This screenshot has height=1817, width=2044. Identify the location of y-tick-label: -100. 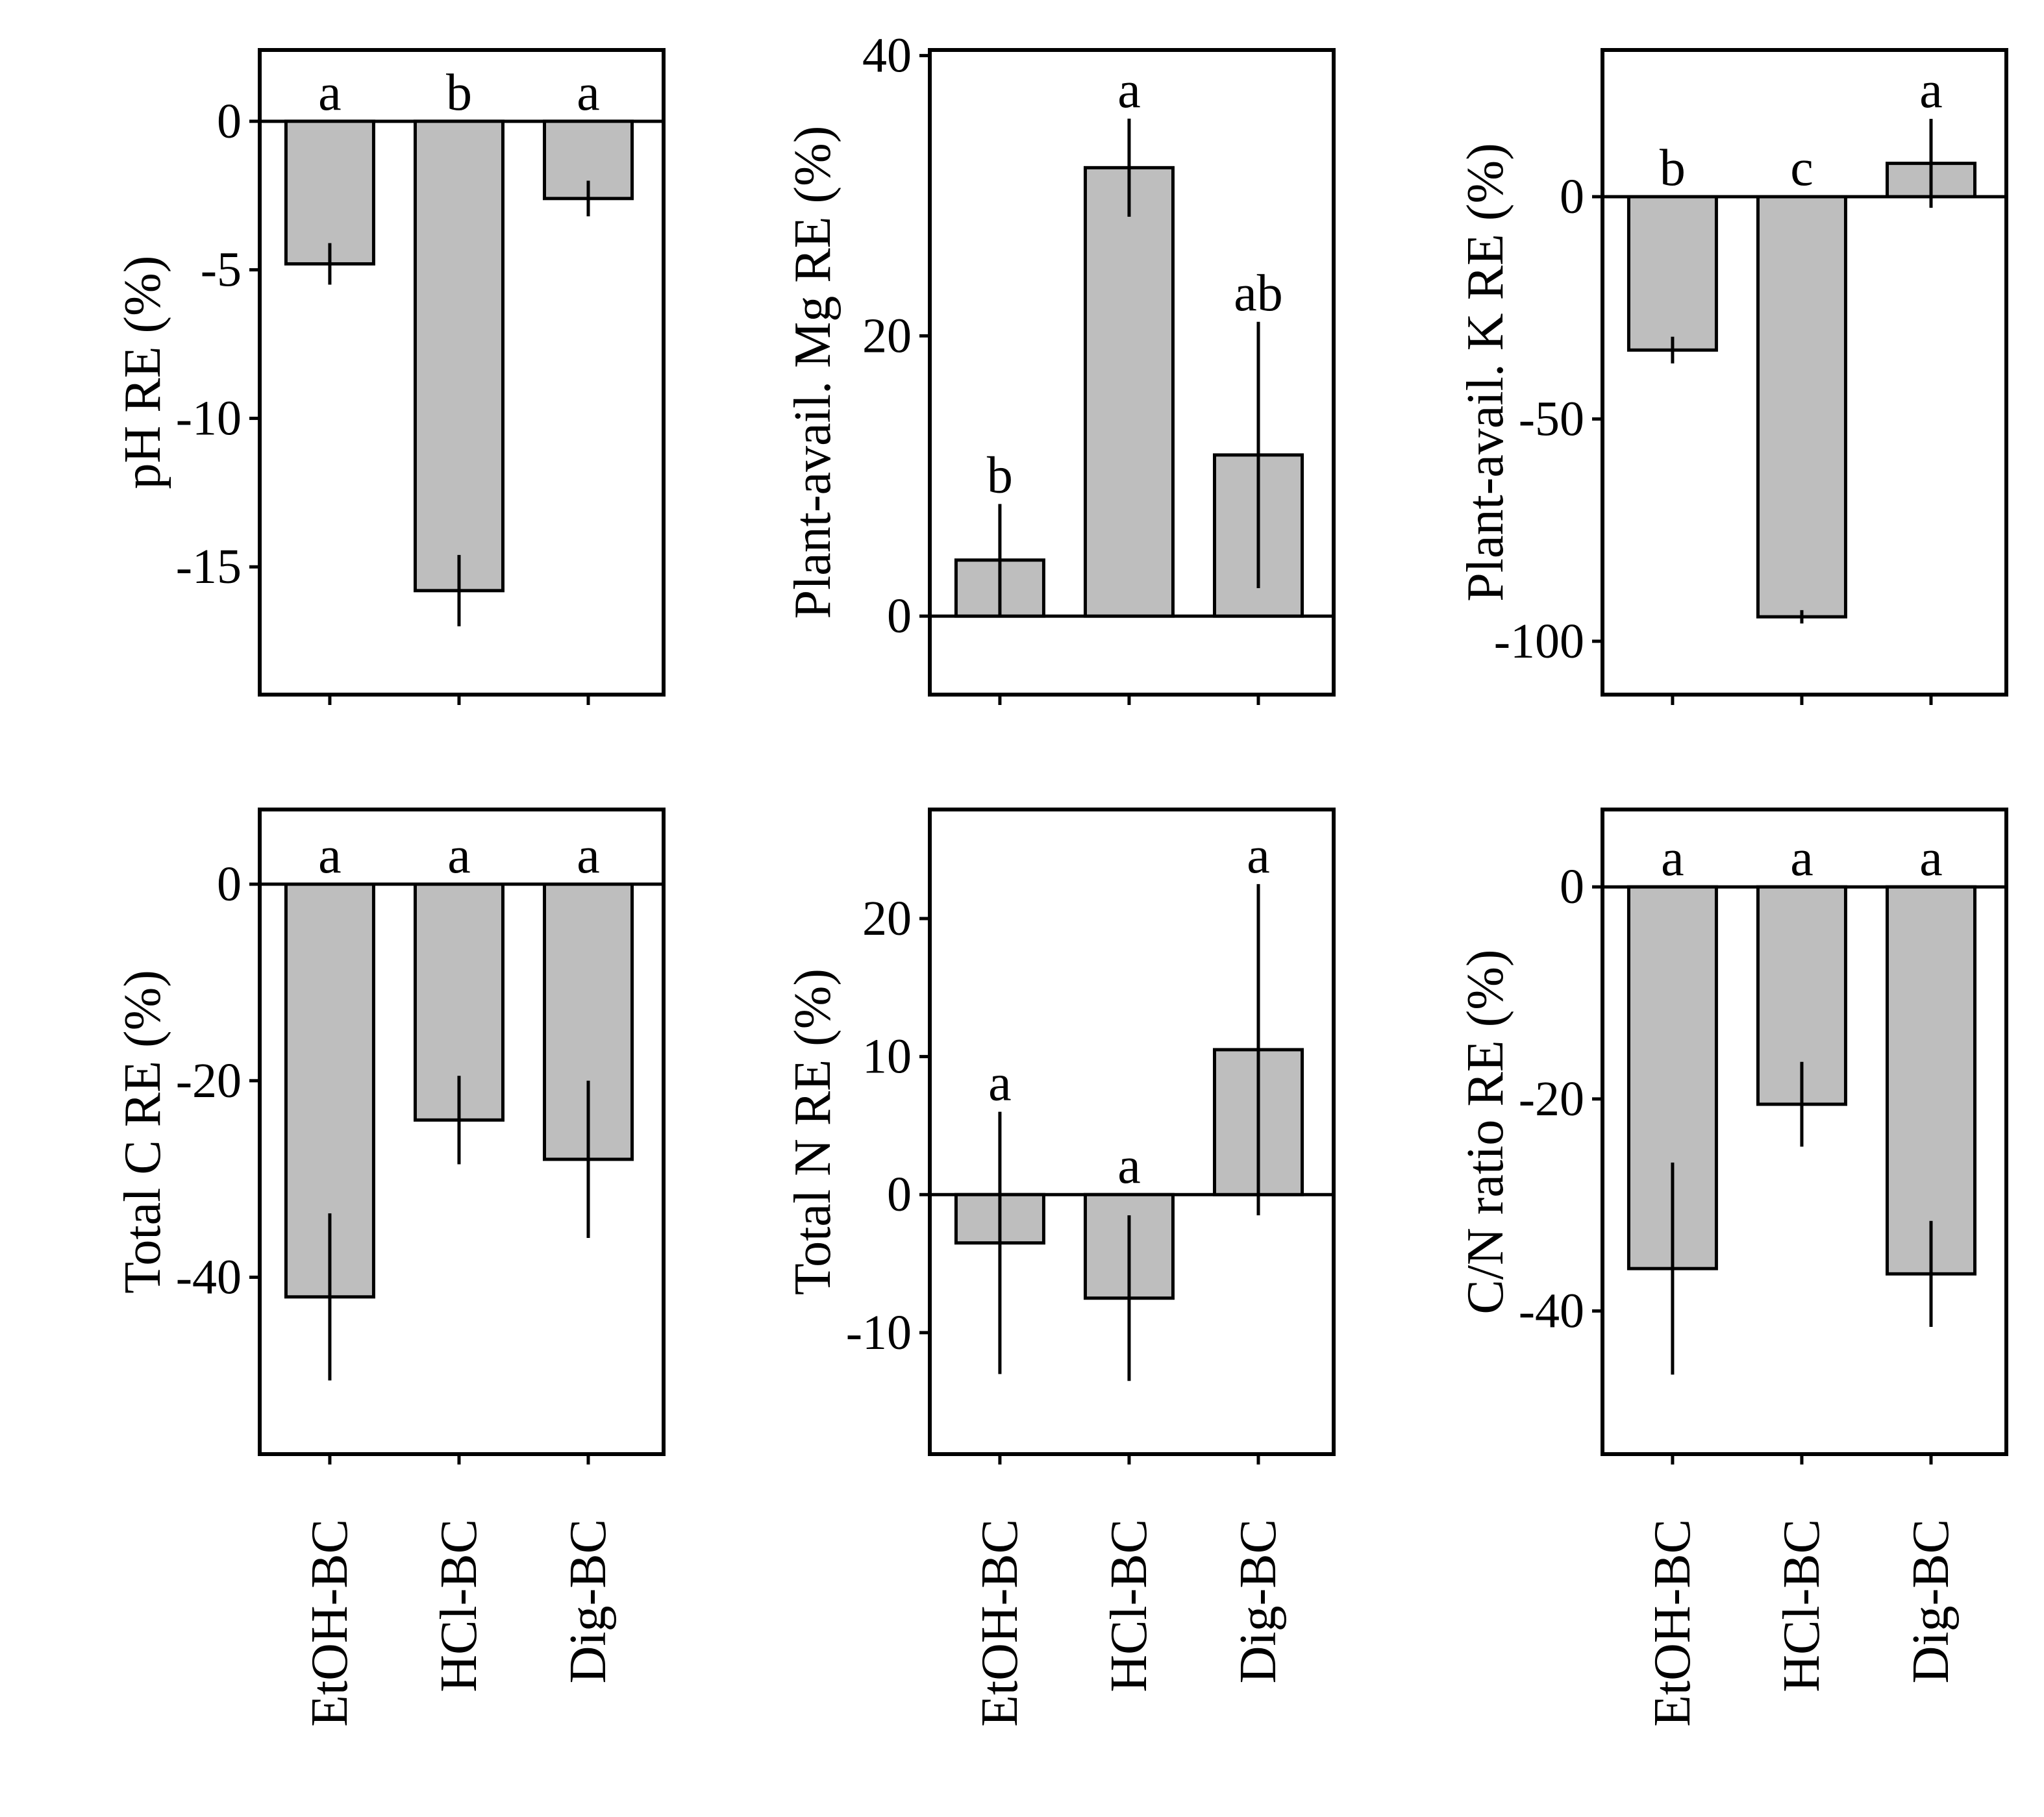
(1539, 641).